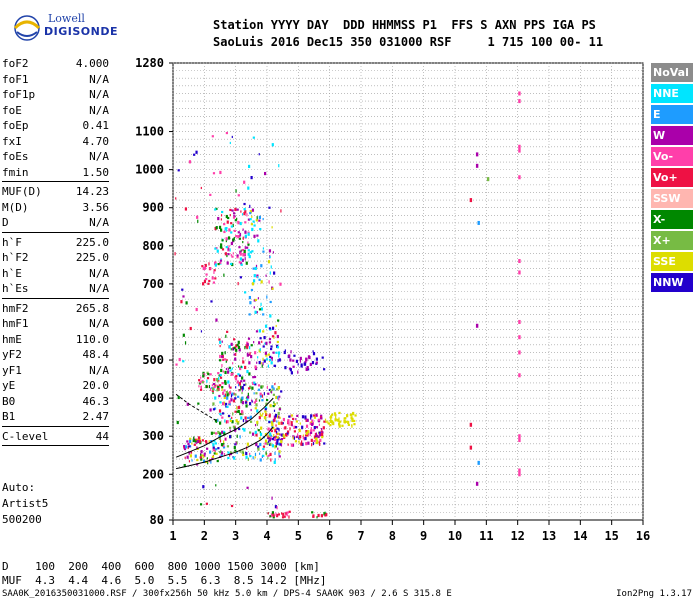 The width and height of the screenshot is (700, 600). Describe the element at coordinates (423, 536) in the screenshot. I see `x-tick-label: 9` at that location.